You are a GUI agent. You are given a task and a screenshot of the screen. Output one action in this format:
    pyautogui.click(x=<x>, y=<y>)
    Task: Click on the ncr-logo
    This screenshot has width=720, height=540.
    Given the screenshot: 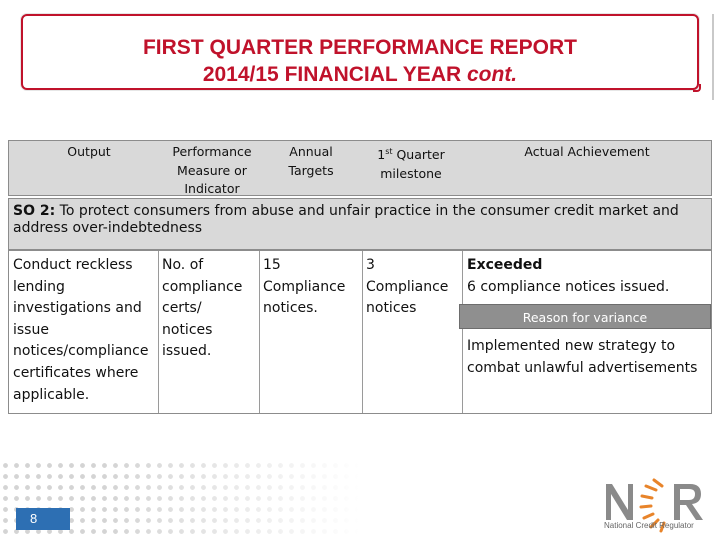 What is the action you would take?
    pyautogui.click(x=654, y=505)
    